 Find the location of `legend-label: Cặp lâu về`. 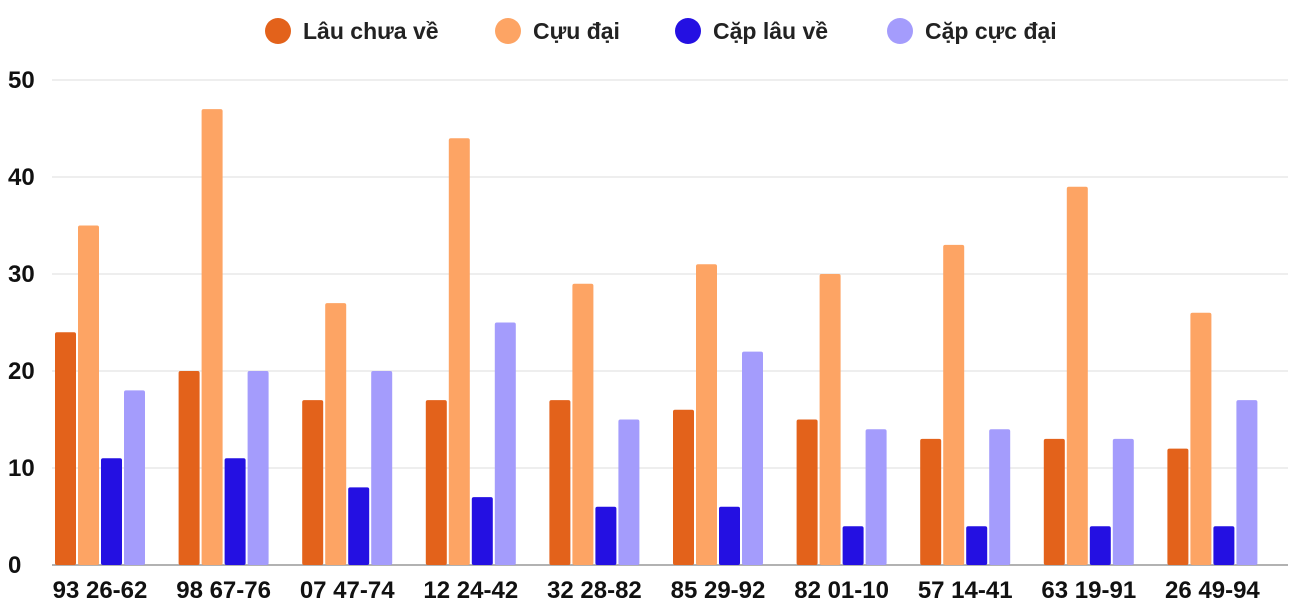

legend-label: Cặp lâu về is located at coordinates (770, 31).